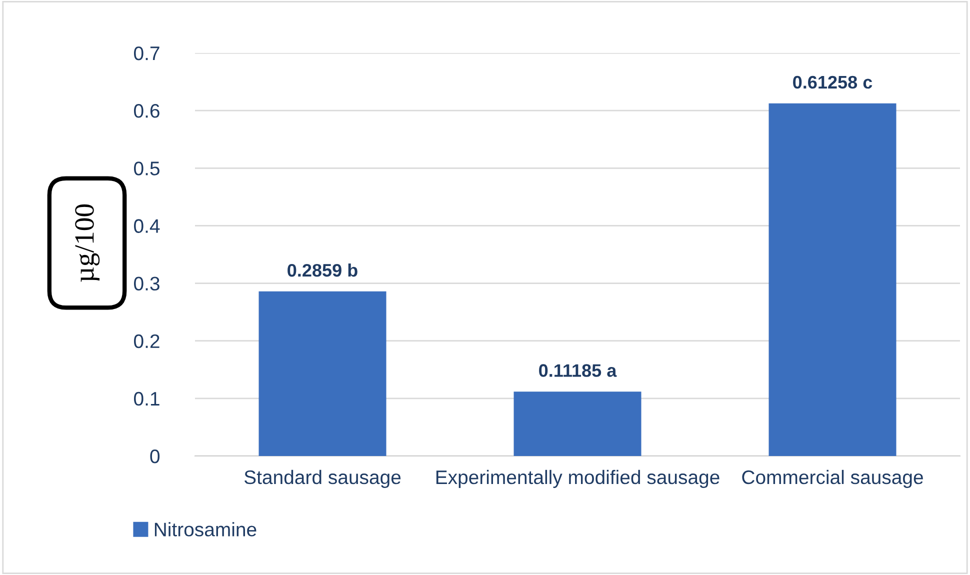 This screenshot has height=575, width=970. I want to click on data-label: 0.2859 b, so click(323, 270).